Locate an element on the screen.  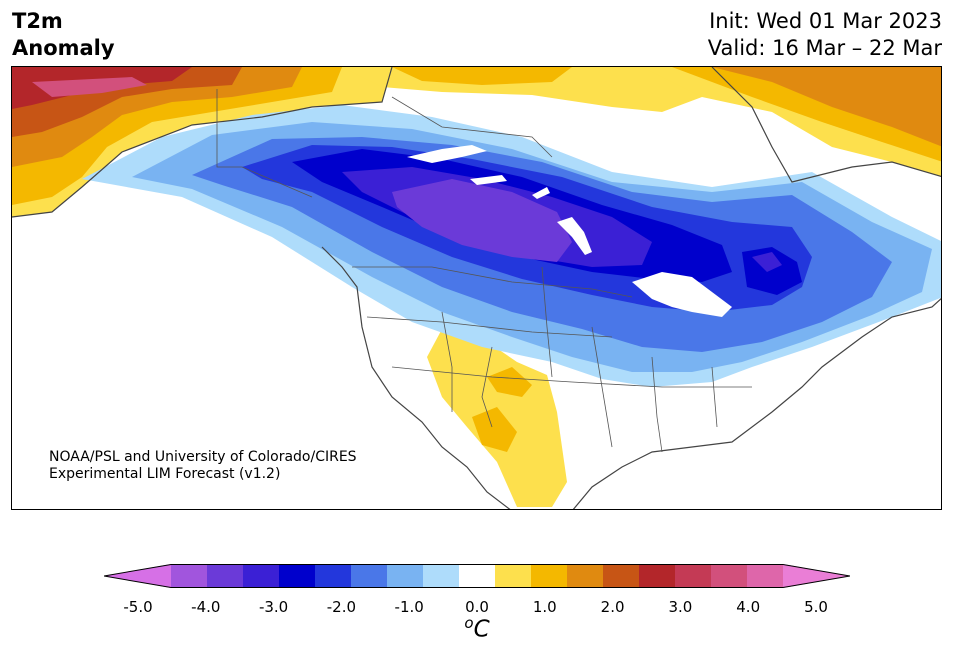
colorbar-outline is located at coordinates (477, 576).